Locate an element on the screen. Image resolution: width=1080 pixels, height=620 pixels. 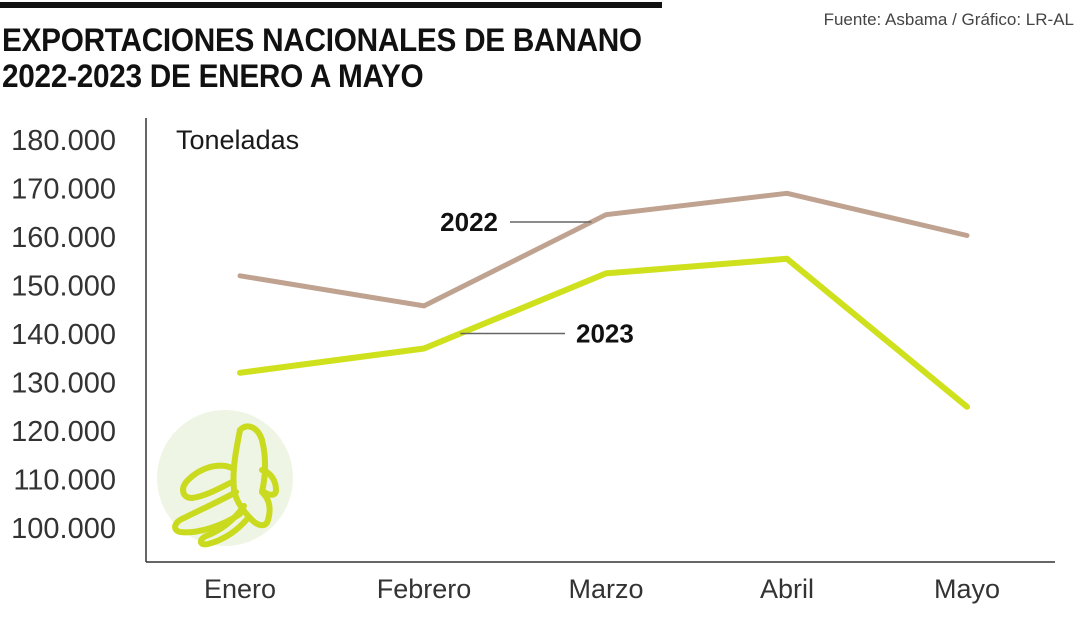
series-2022: 2022 is located at coordinates (603, 249).